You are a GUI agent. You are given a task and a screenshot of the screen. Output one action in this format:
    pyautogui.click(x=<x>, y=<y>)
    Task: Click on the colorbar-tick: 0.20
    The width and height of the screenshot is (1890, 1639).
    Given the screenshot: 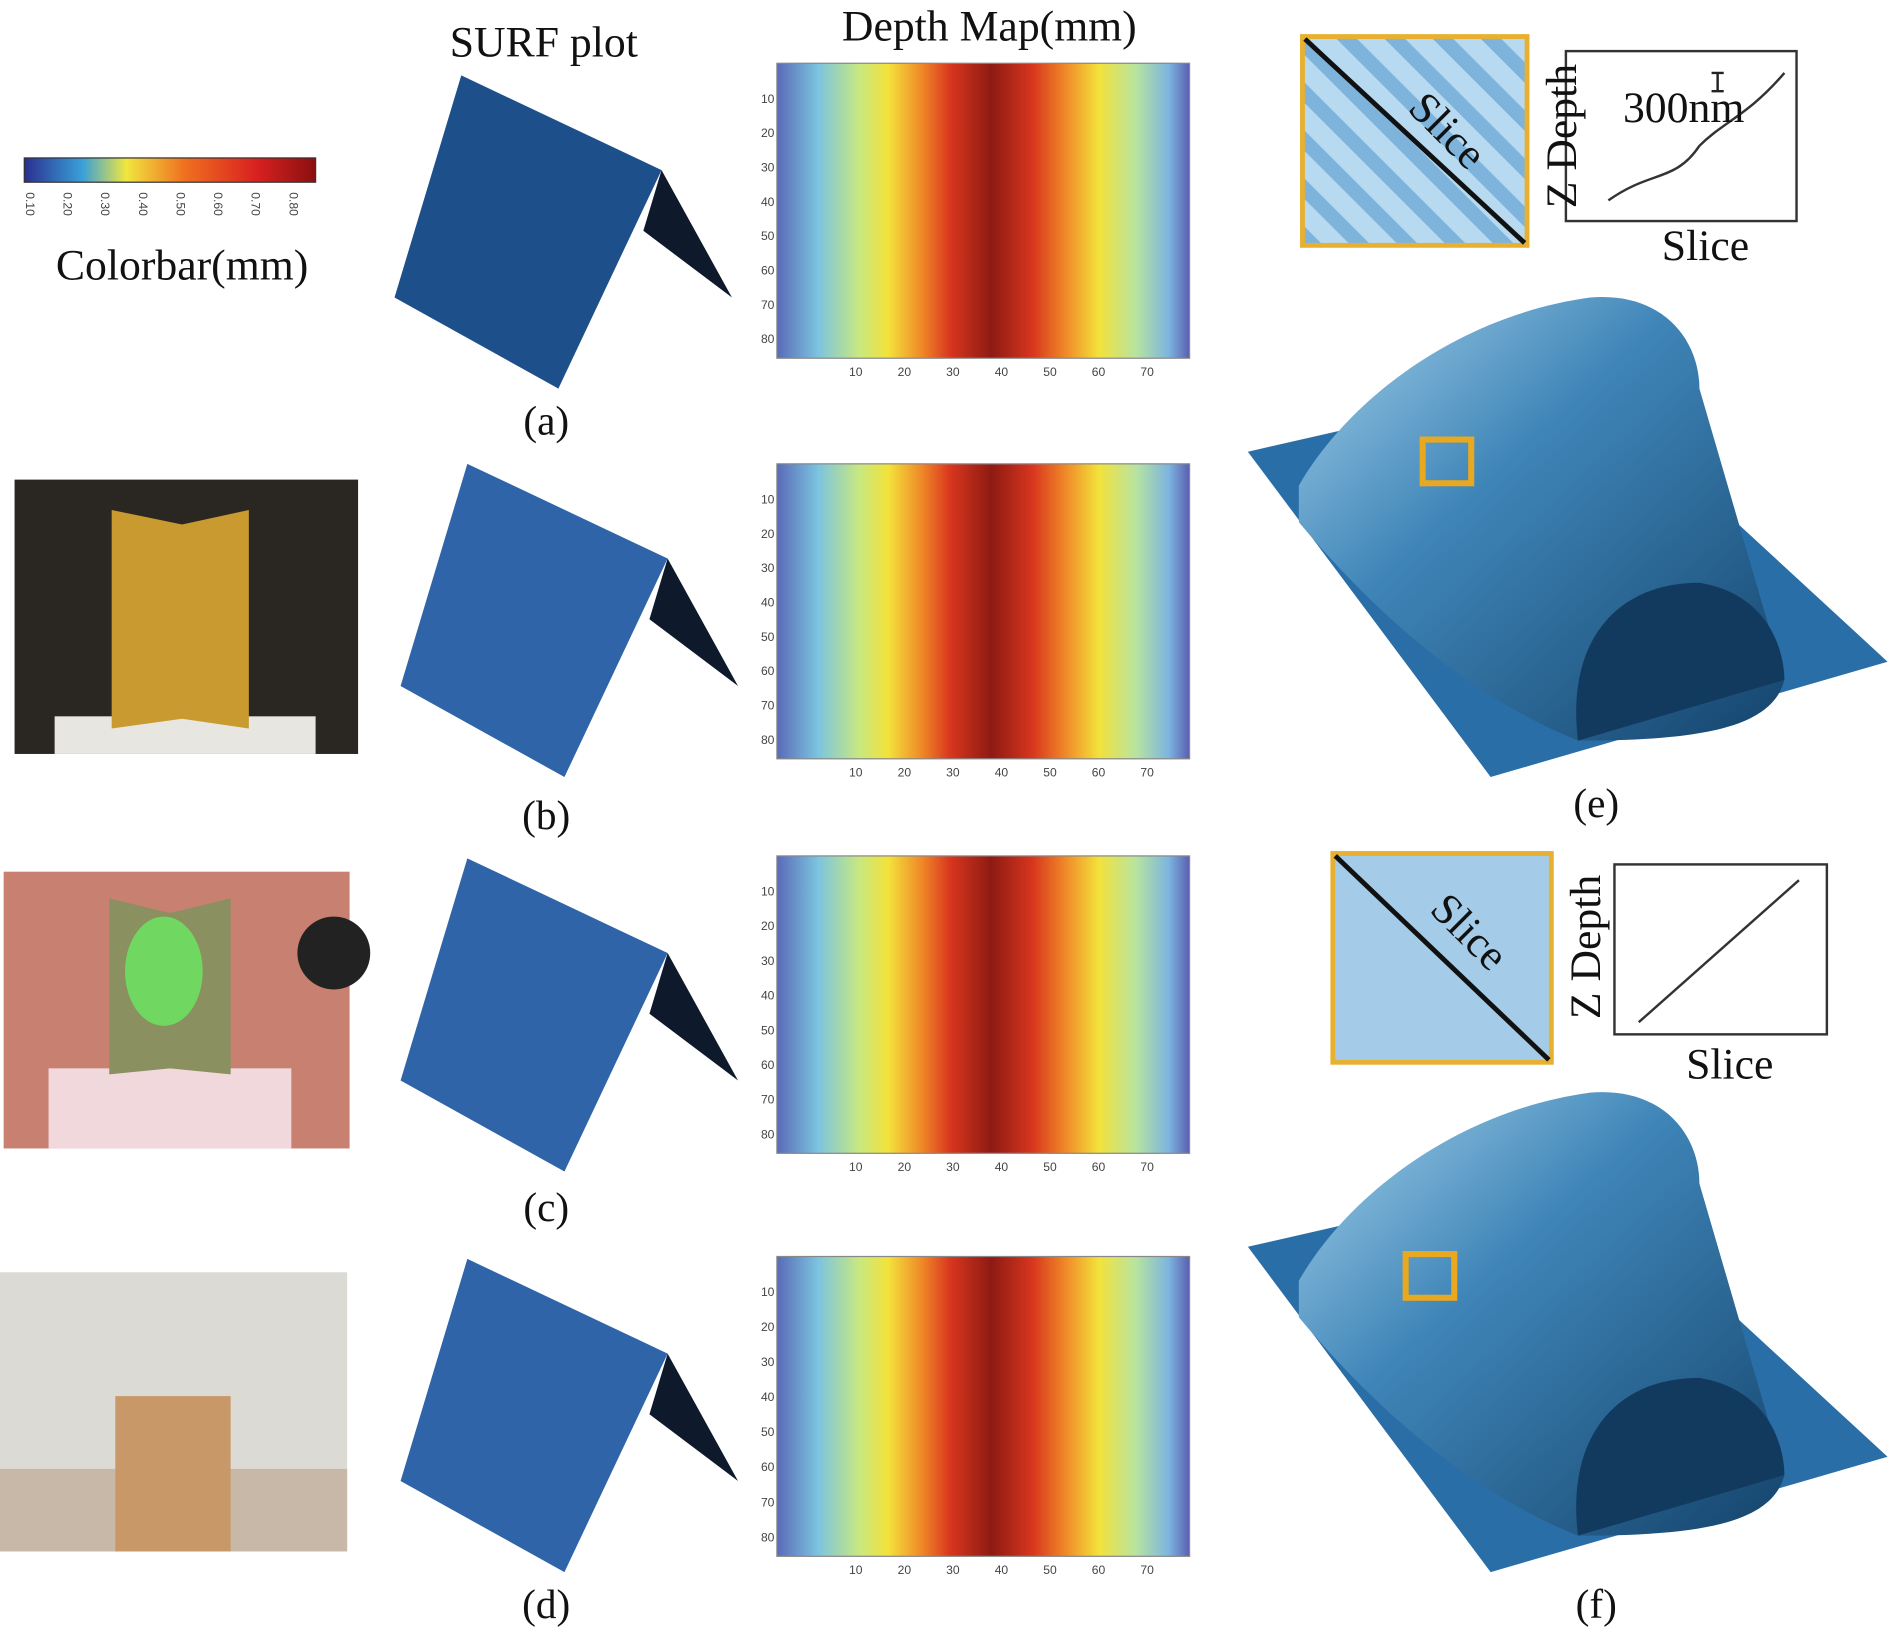 What is the action you would take?
    pyautogui.click(x=68, y=204)
    